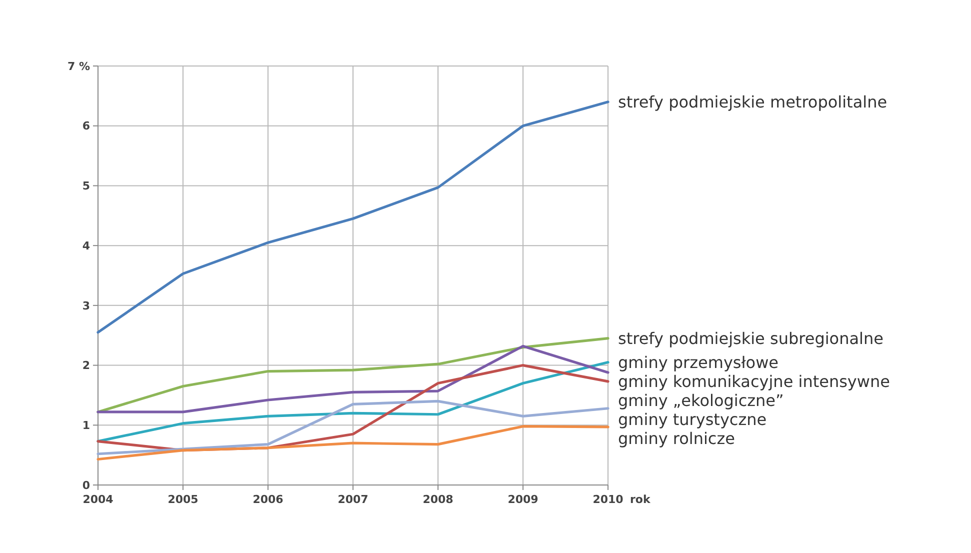 The height and width of the screenshot is (553, 971). What do you see at coordinates (78, 66) in the screenshot?
I see `y-tick-label: 7 %` at bounding box center [78, 66].